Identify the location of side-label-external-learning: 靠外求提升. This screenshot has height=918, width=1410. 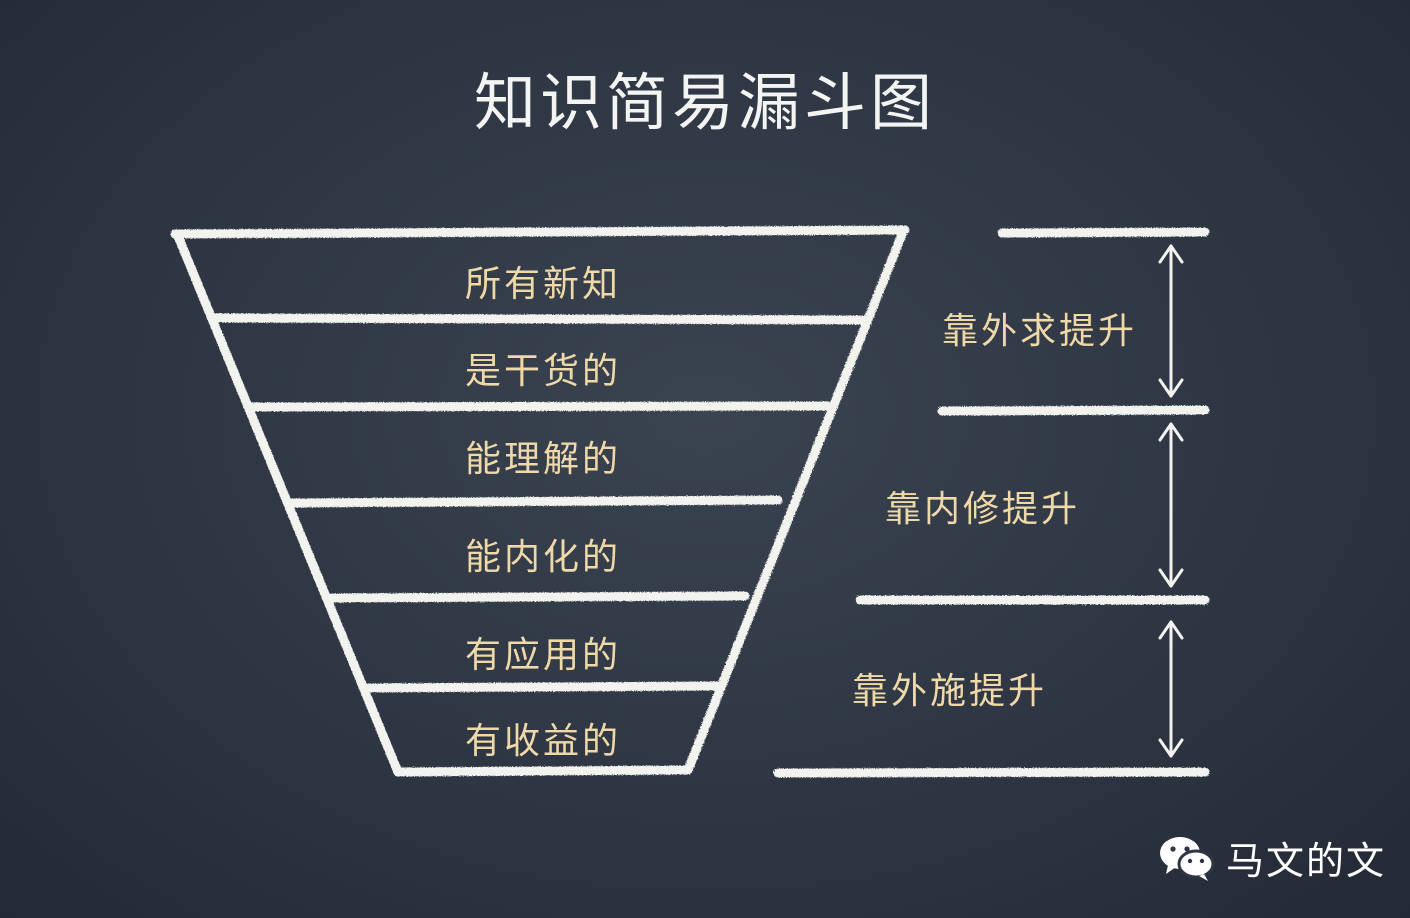
(1040, 331).